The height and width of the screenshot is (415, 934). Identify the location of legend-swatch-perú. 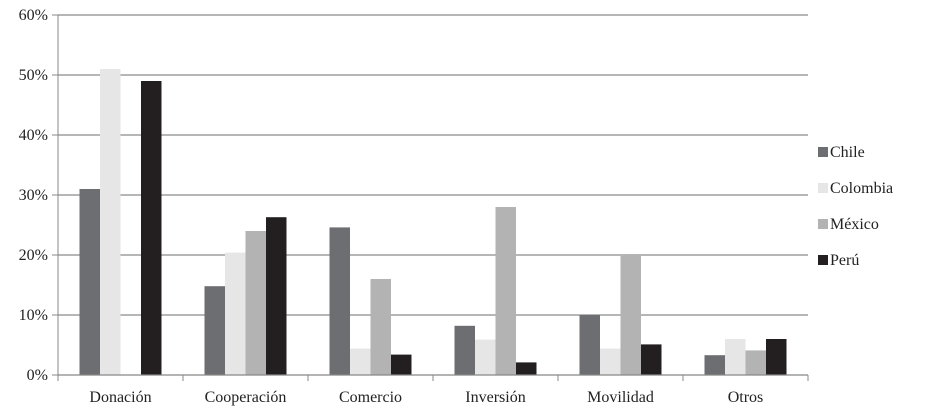
(823, 260).